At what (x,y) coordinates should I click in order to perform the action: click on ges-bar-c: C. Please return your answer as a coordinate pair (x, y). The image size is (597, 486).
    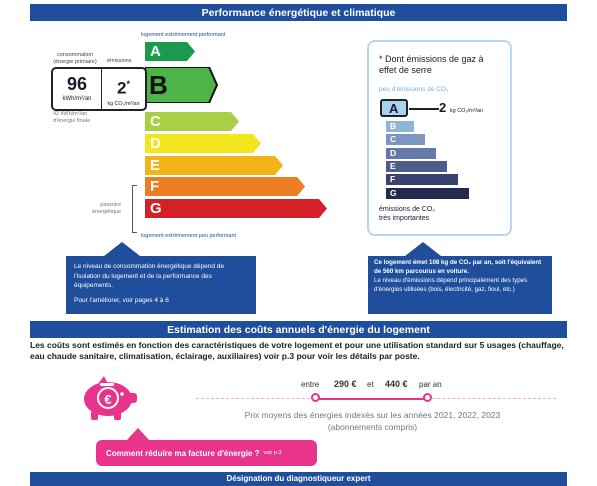
    Looking at the image, I should click on (405, 140).